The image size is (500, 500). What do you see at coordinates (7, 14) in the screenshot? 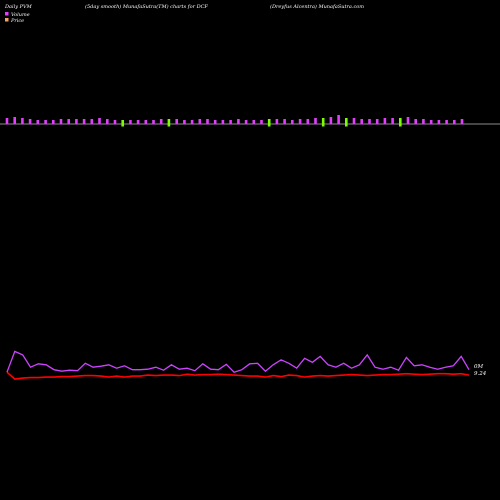
I see `legend-volume-swatch` at bounding box center [7, 14].